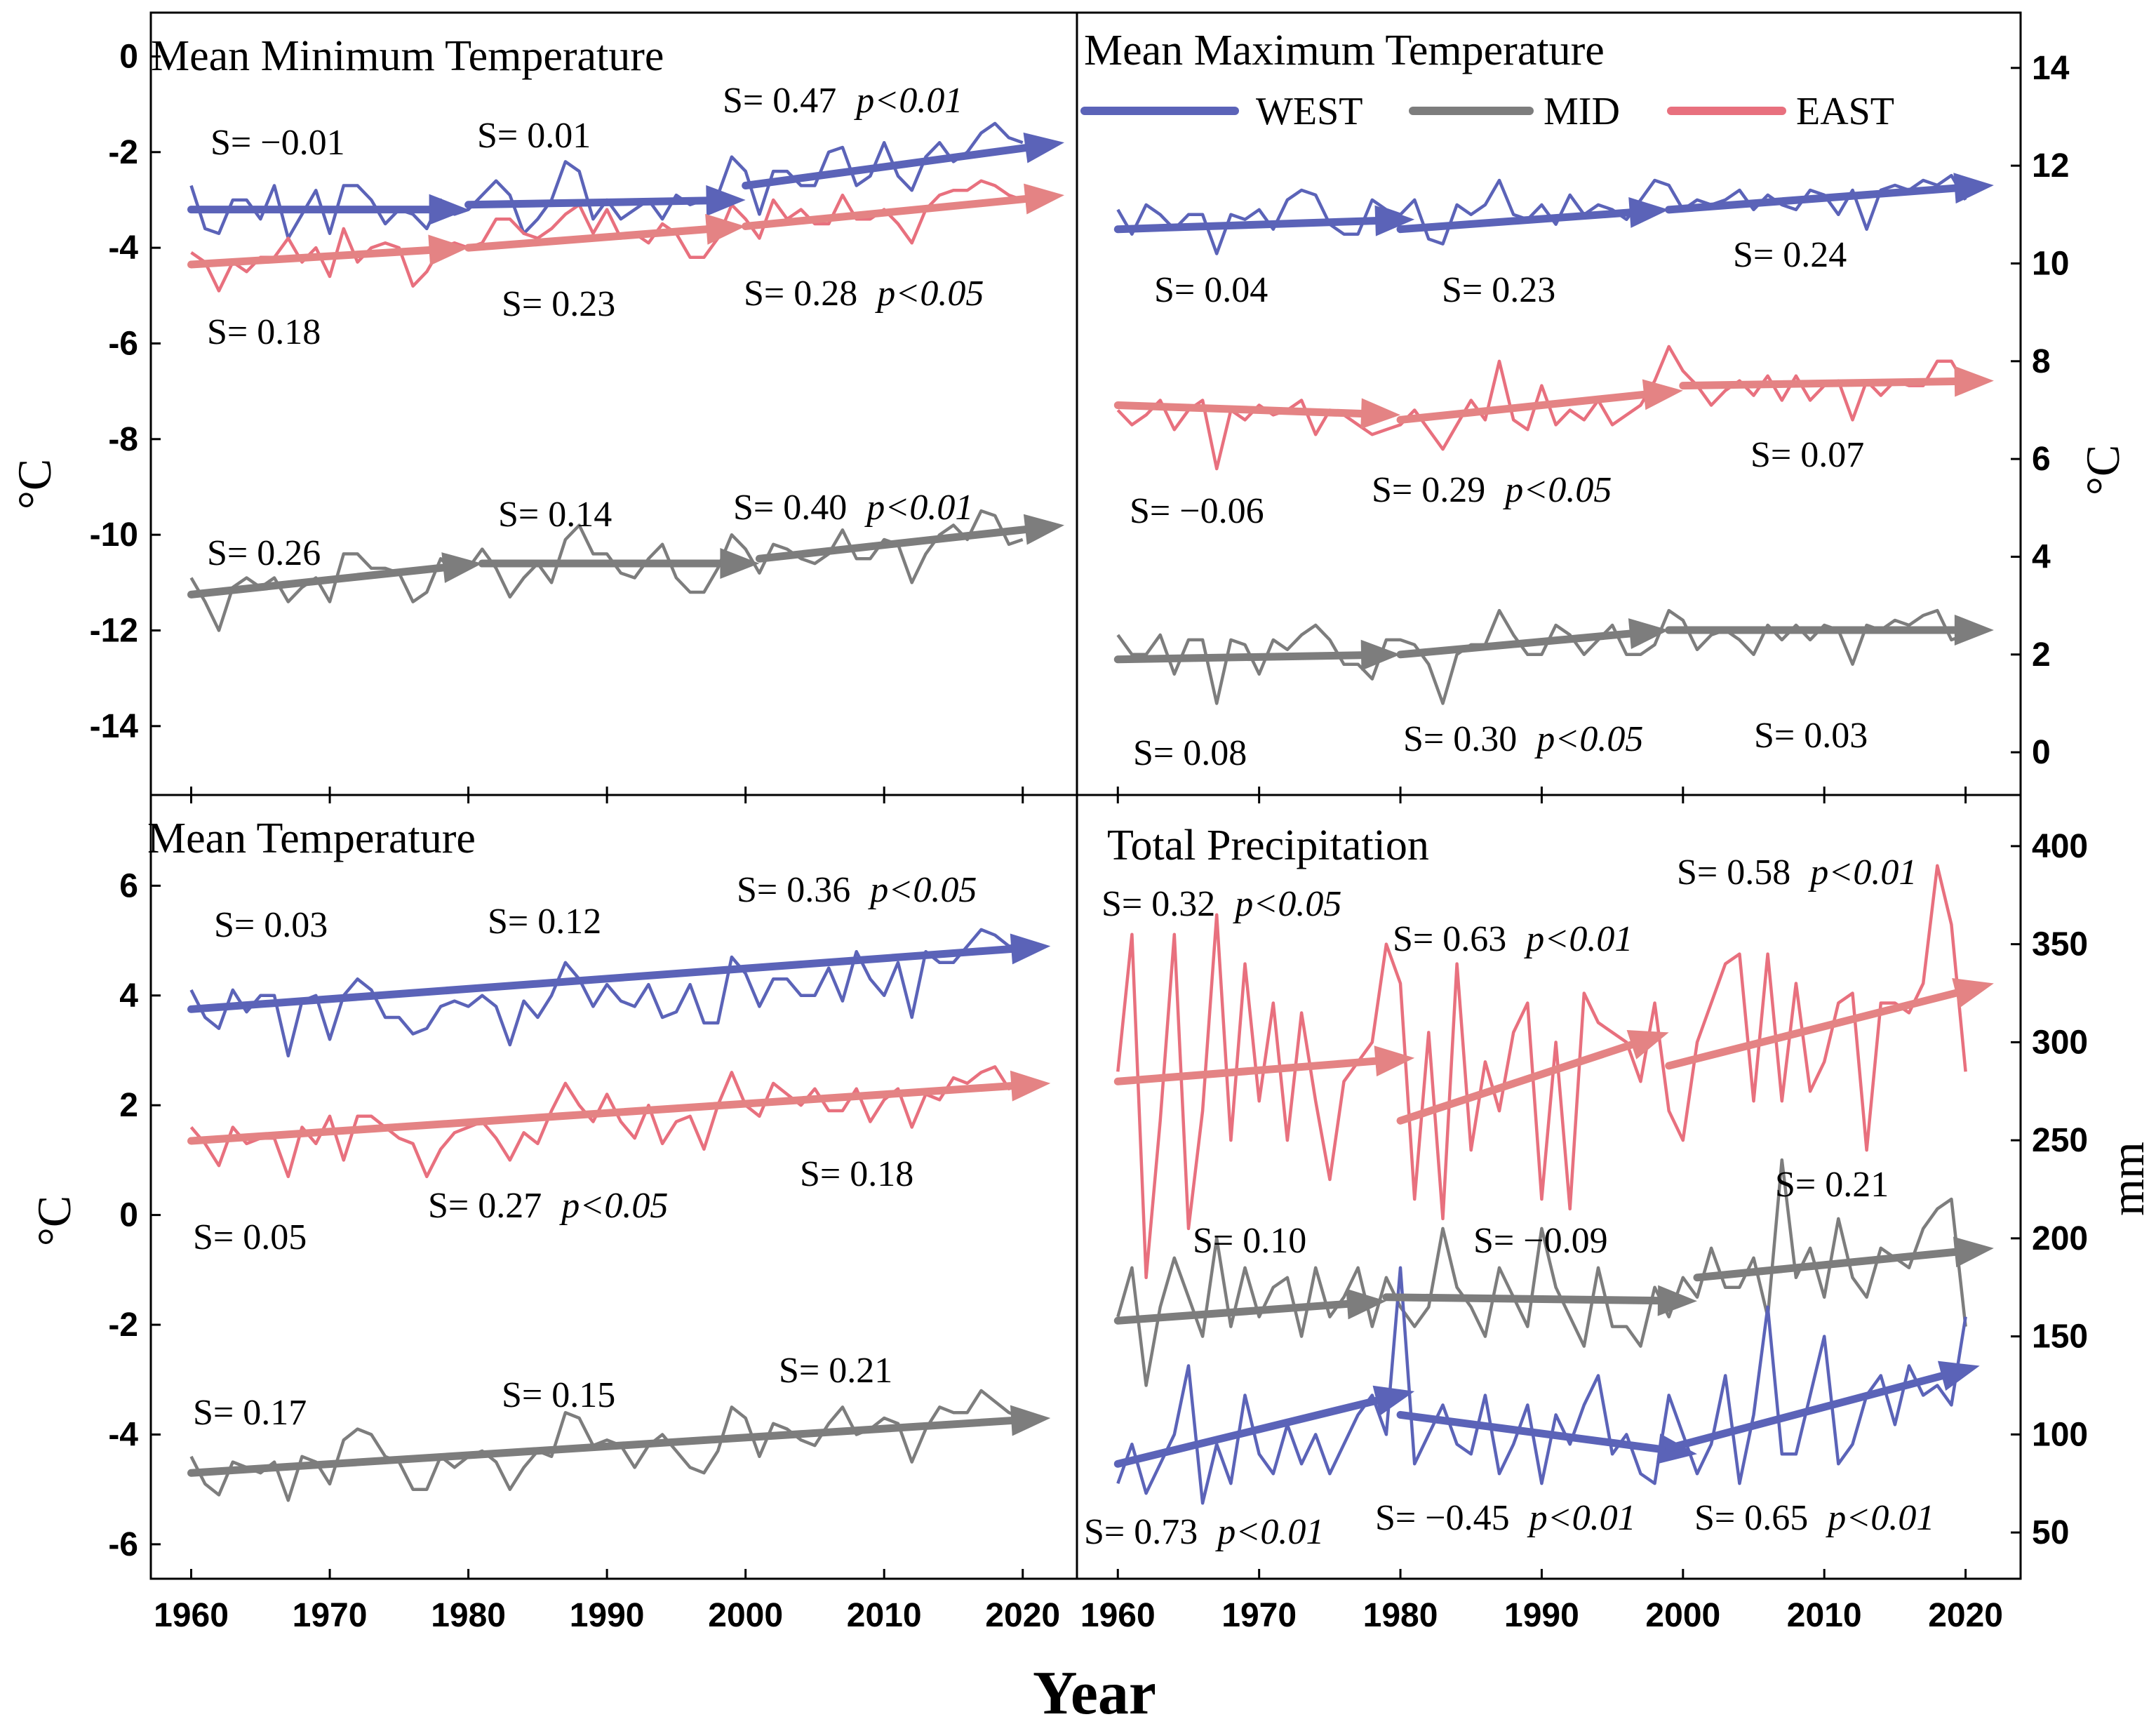  Describe the element at coordinates (607, 1615) in the screenshot. I see `xtick-label-tmean: 1990` at that location.